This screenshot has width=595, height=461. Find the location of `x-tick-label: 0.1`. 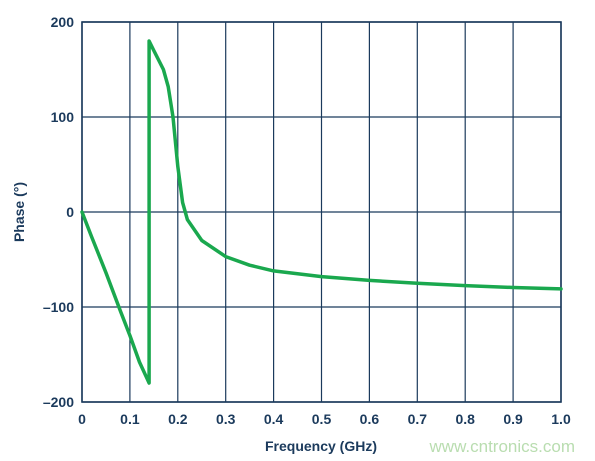

x-tick-label: 0.1 is located at coordinates (130, 419).